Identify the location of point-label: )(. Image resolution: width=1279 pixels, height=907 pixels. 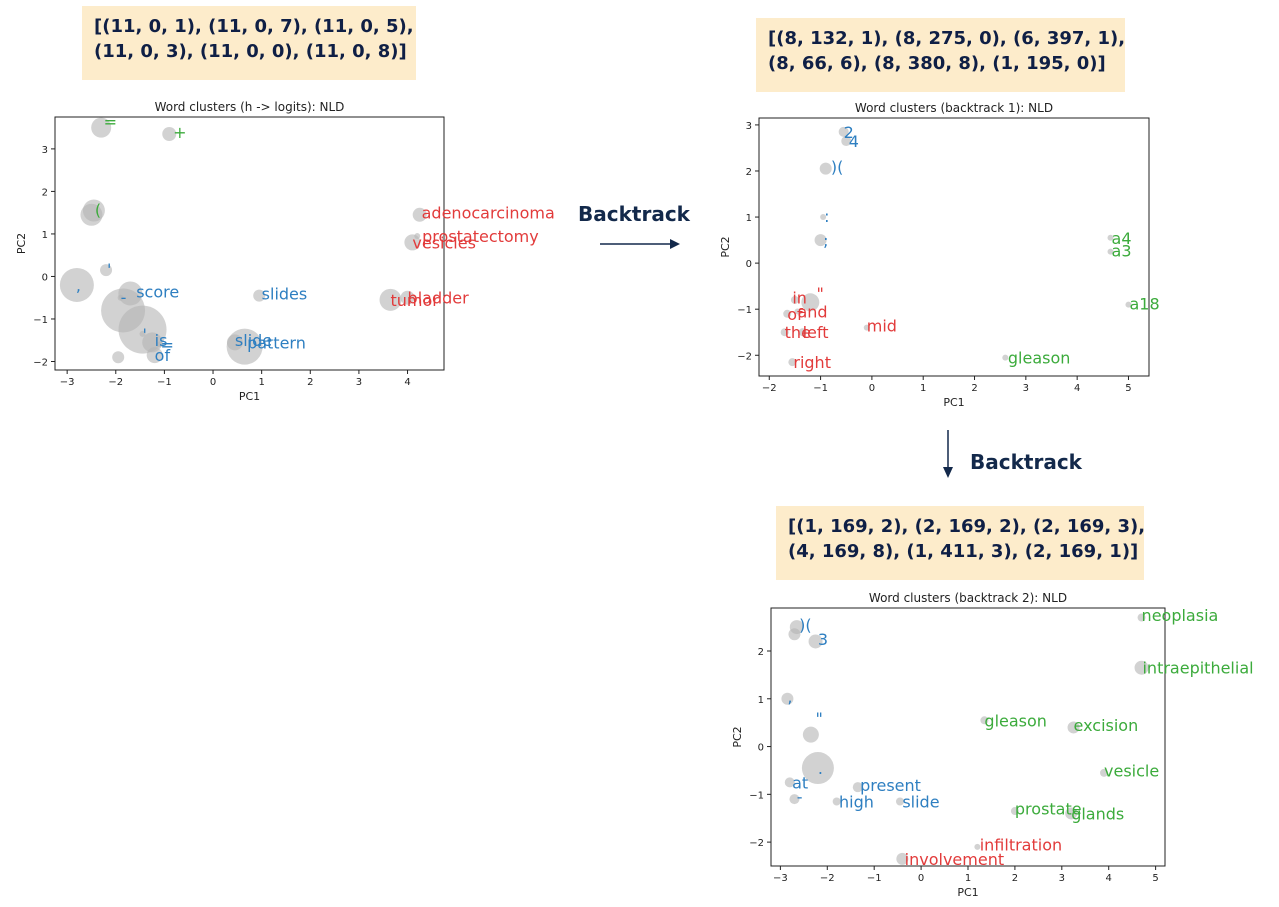
(805, 625).